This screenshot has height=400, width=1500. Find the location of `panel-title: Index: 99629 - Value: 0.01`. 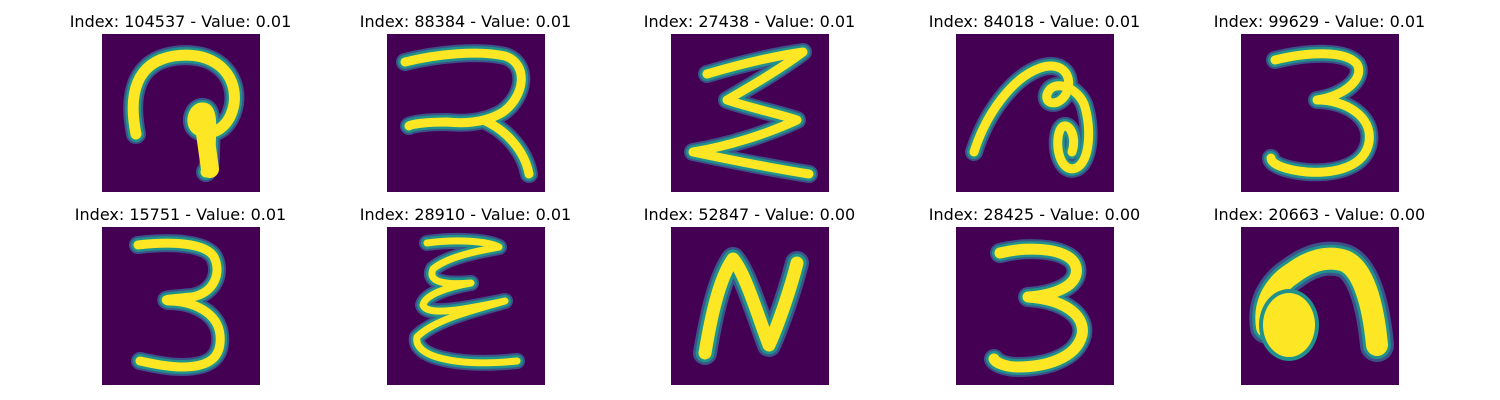

panel-title: Index: 99629 - Value: 0.01 is located at coordinates (1319, 21).